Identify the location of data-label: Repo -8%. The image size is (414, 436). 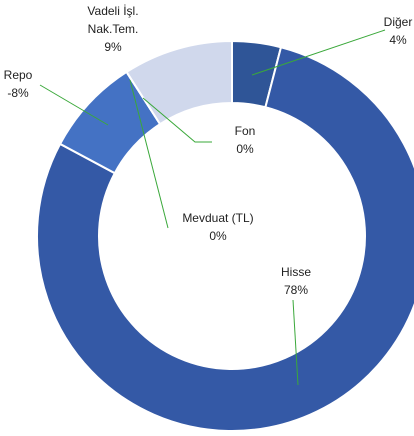
(31, 84).